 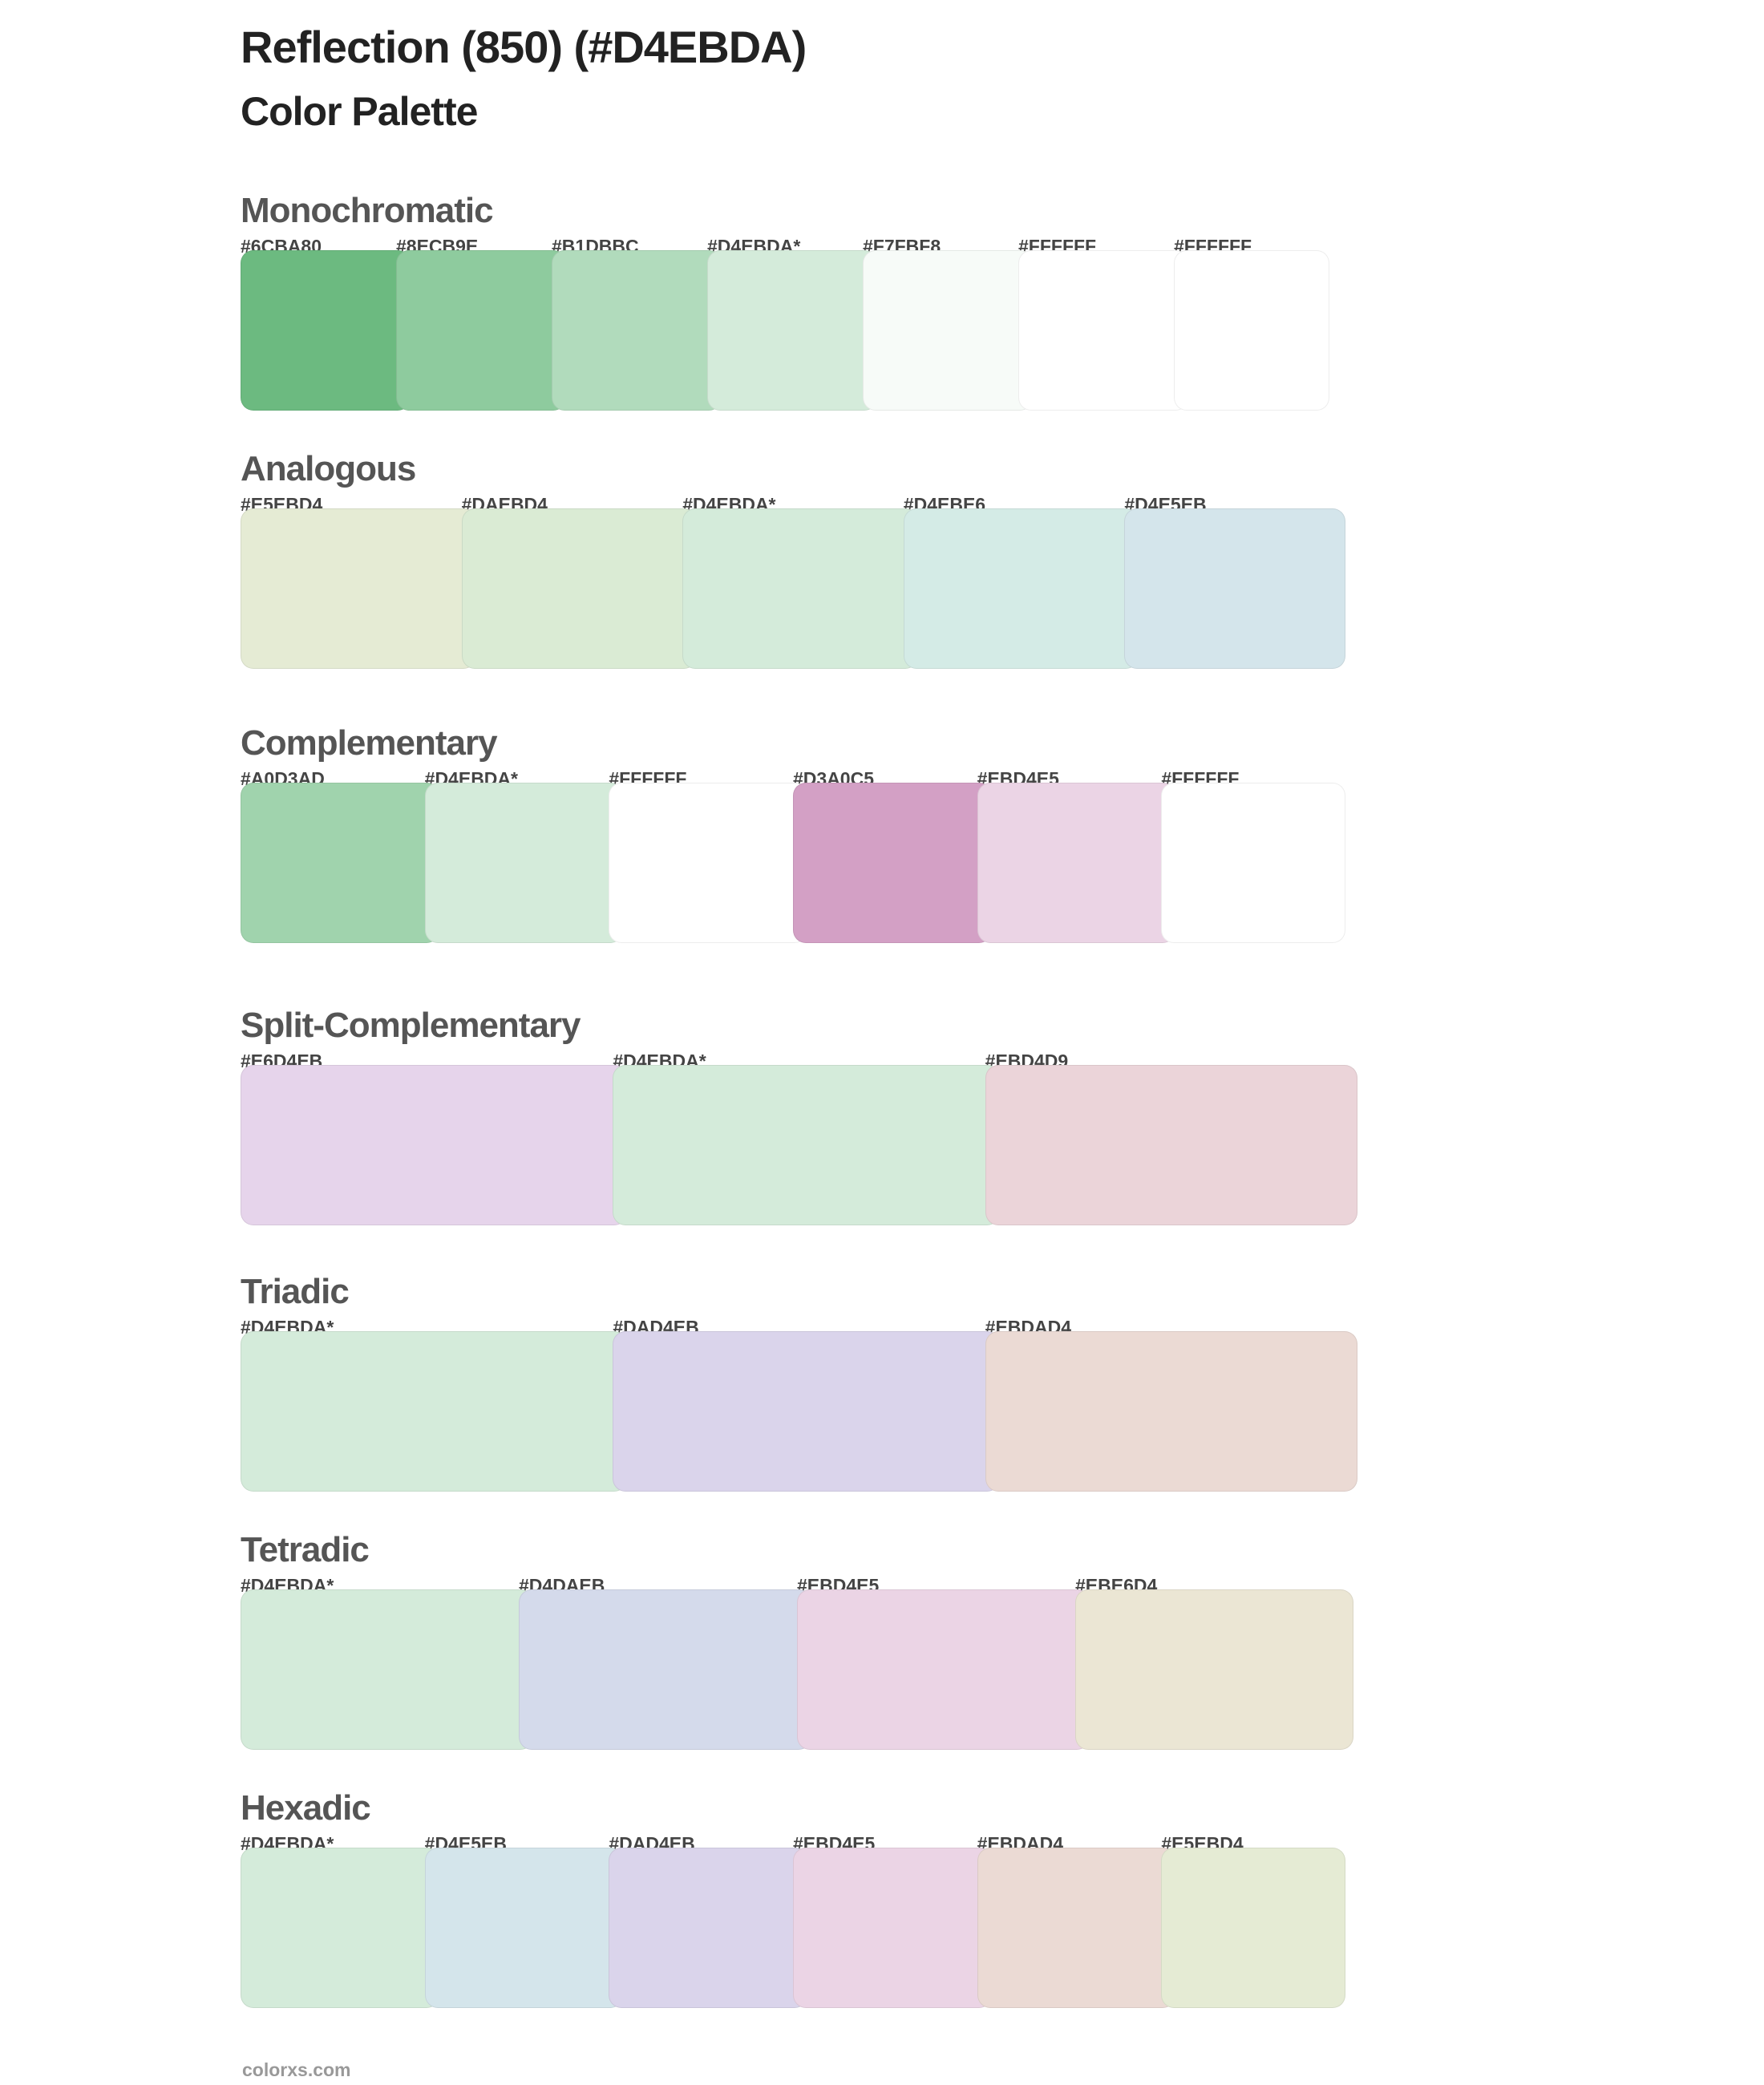 What do you see at coordinates (369, 743) in the screenshot?
I see `section-heading: Complementary` at bounding box center [369, 743].